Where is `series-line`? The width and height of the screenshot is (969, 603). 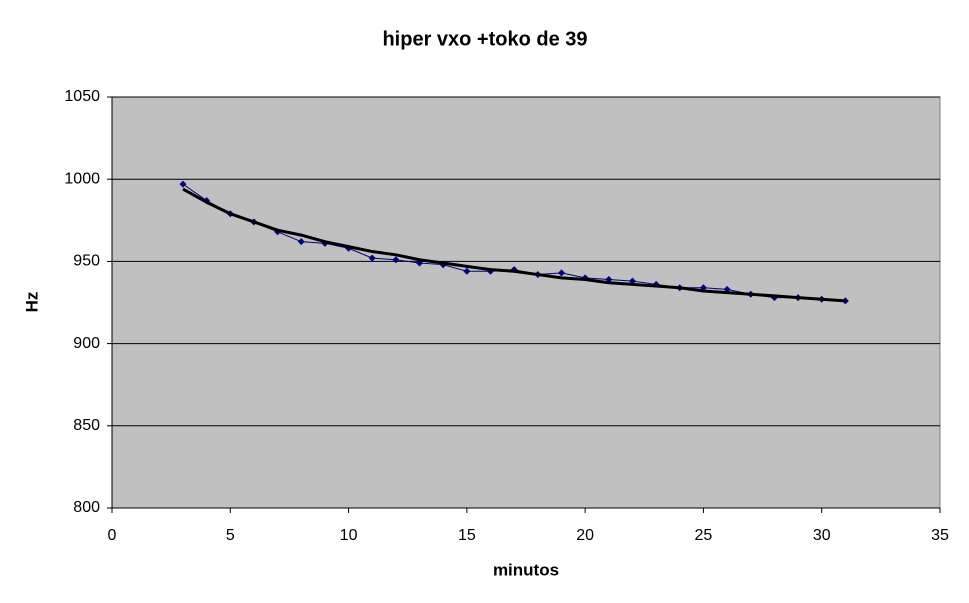 series-line is located at coordinates (514, 245).